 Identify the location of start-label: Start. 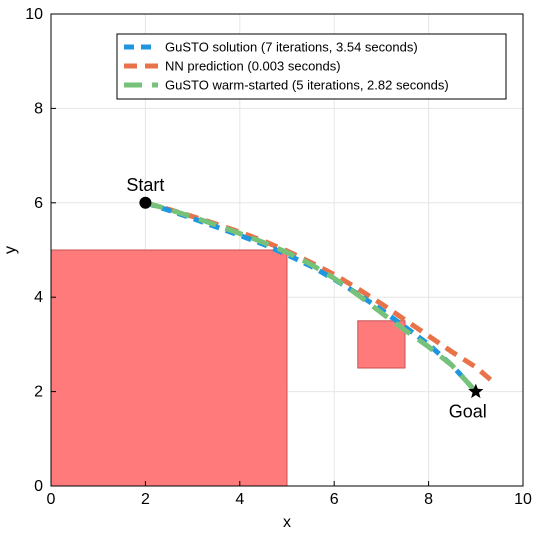
(145, 185).